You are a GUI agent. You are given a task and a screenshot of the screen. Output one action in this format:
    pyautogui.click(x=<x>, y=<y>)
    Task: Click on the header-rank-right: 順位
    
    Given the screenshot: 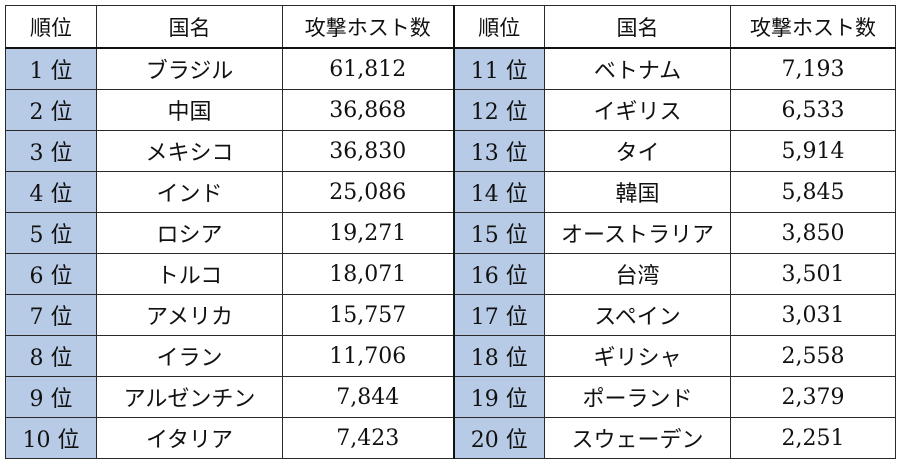 What is the action you would take?
    pyautogui.click(x=499, y=27)
    